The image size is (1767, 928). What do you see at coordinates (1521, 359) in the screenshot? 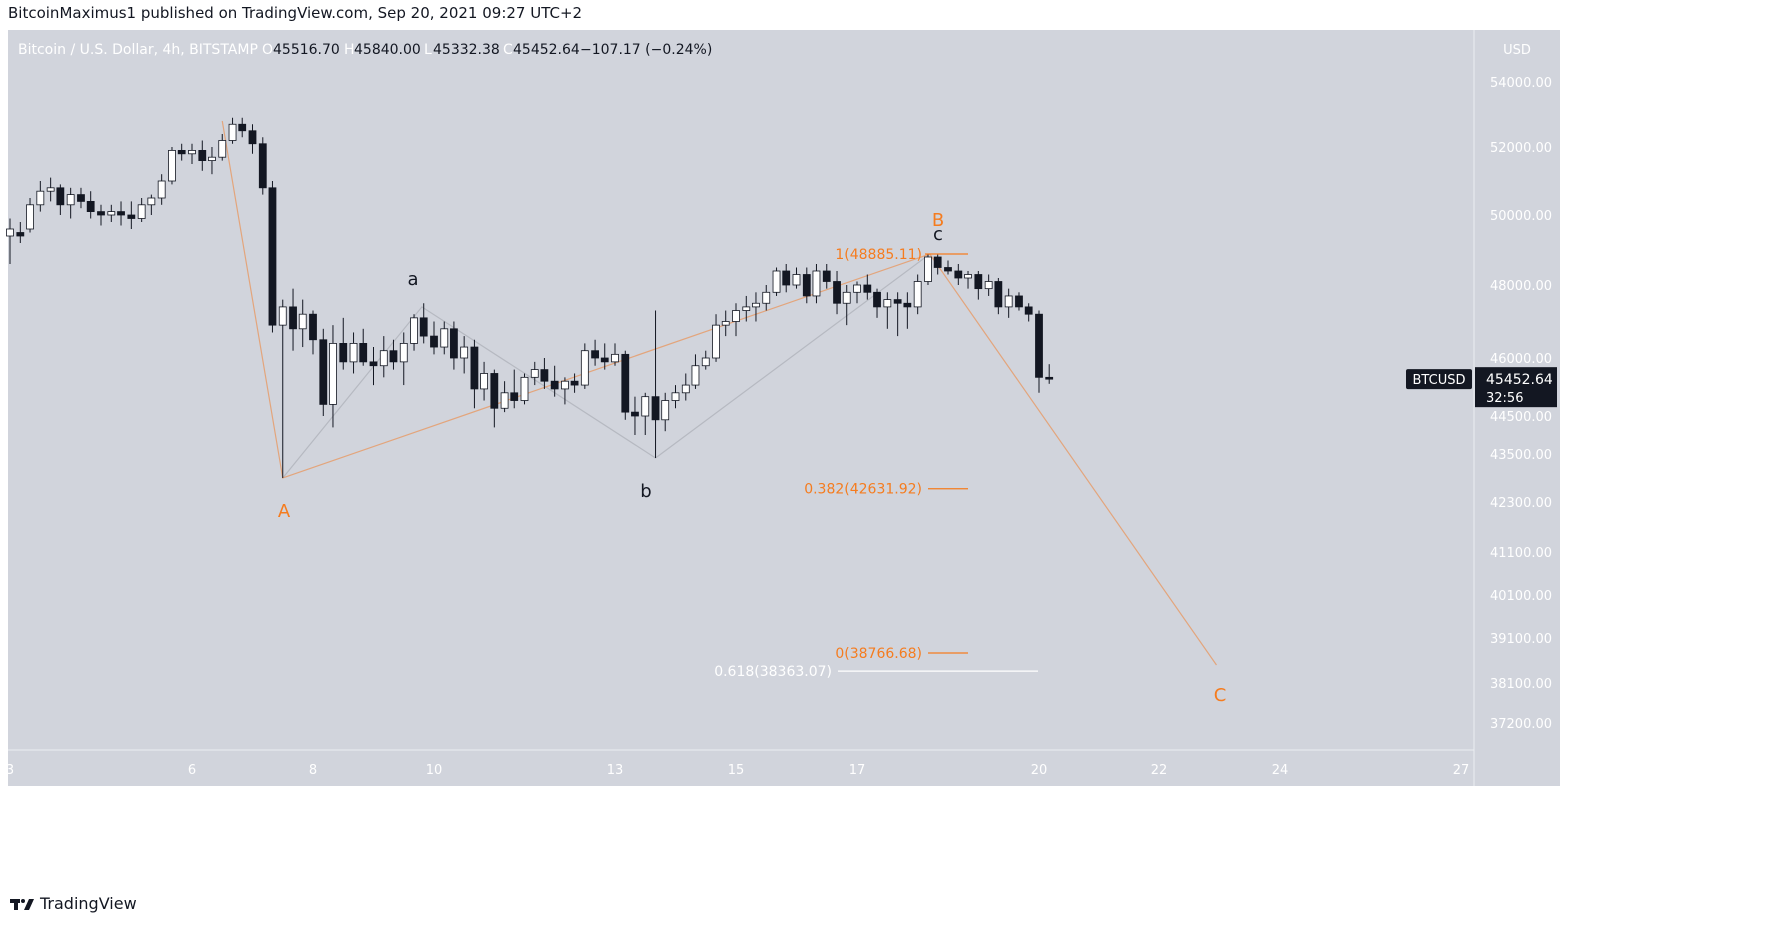
I see `price-tick-label: 46000.00` at bounding box center [1521, 359].